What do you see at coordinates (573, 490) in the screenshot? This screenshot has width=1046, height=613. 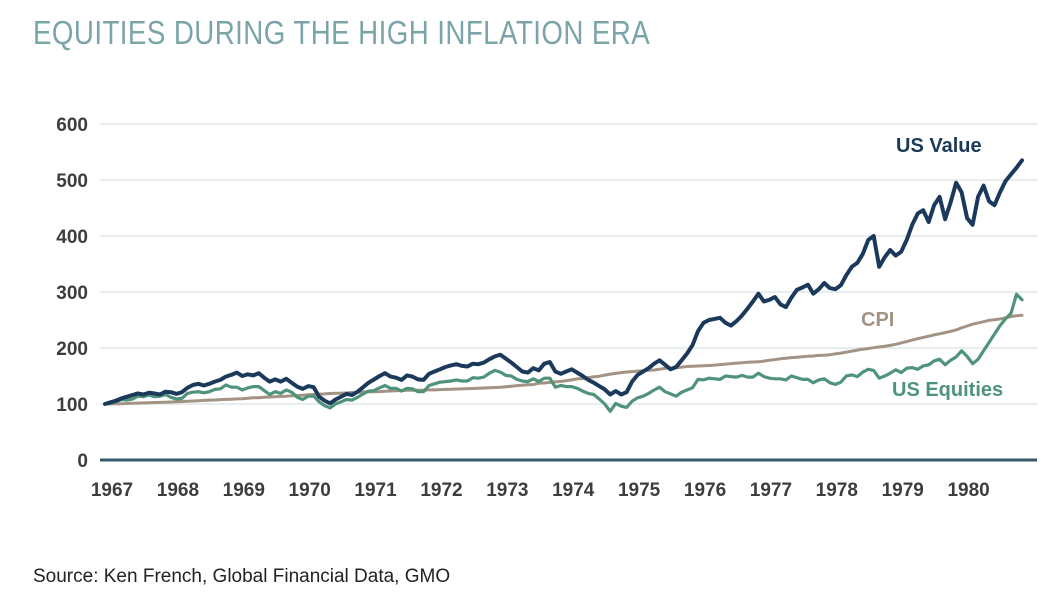 I see `x-tick-label-1974: 1974` at bounding box center [573, 490].